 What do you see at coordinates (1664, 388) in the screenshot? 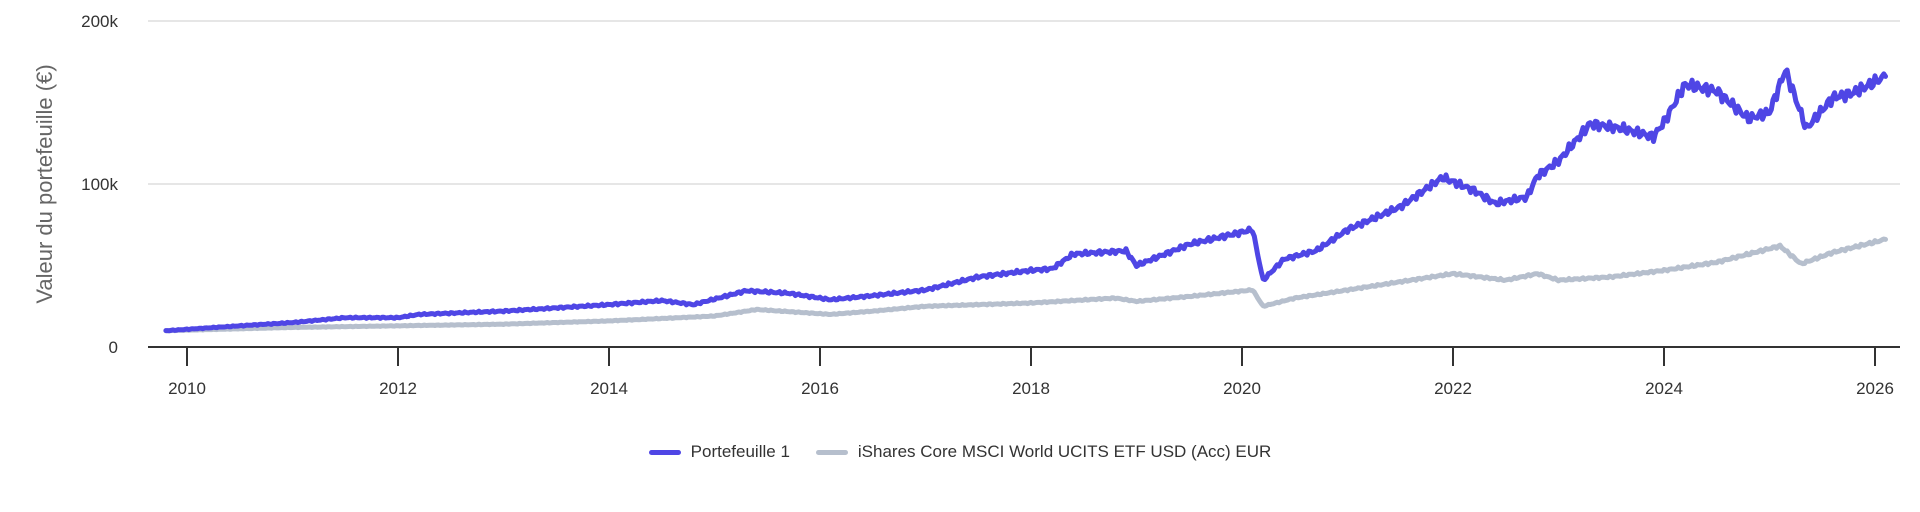
I see `x-tick-label: 2024` at bounding box center [1664, 388].